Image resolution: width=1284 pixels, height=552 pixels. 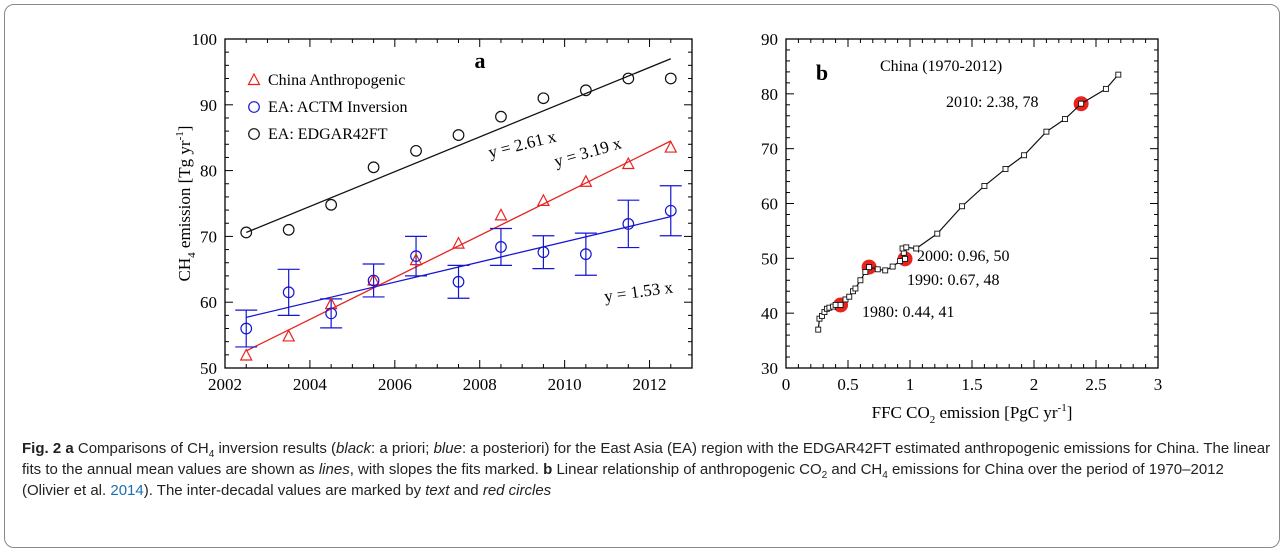 I want to click on caption-emphasis: text, so click(x=437, y=490).